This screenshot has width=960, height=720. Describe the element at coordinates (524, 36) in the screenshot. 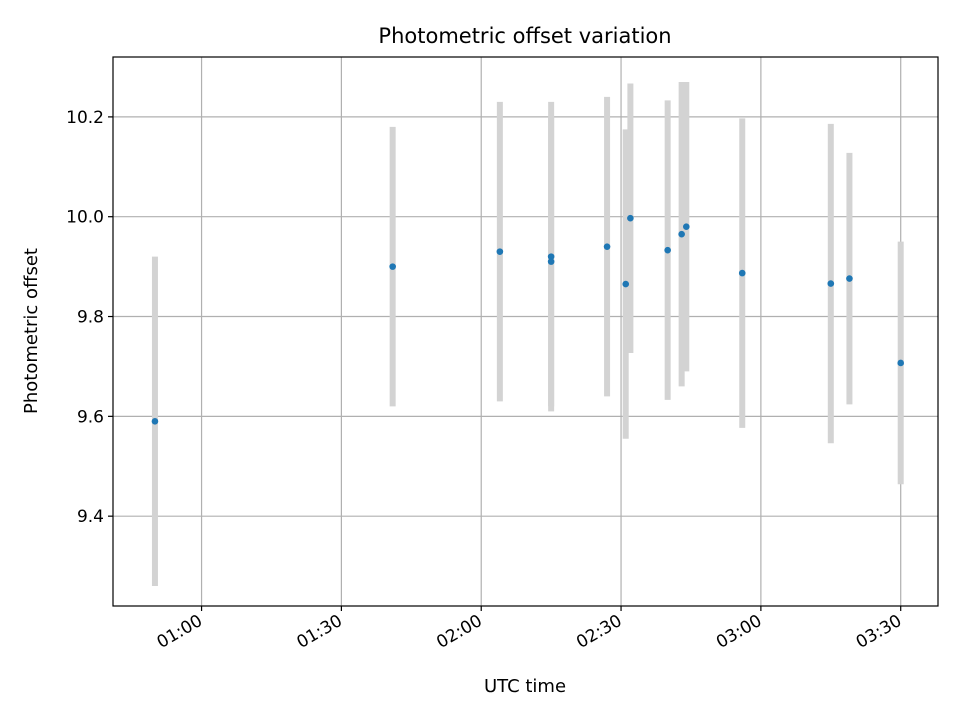

I see `chart-title: Photometric offset variation` at that location.